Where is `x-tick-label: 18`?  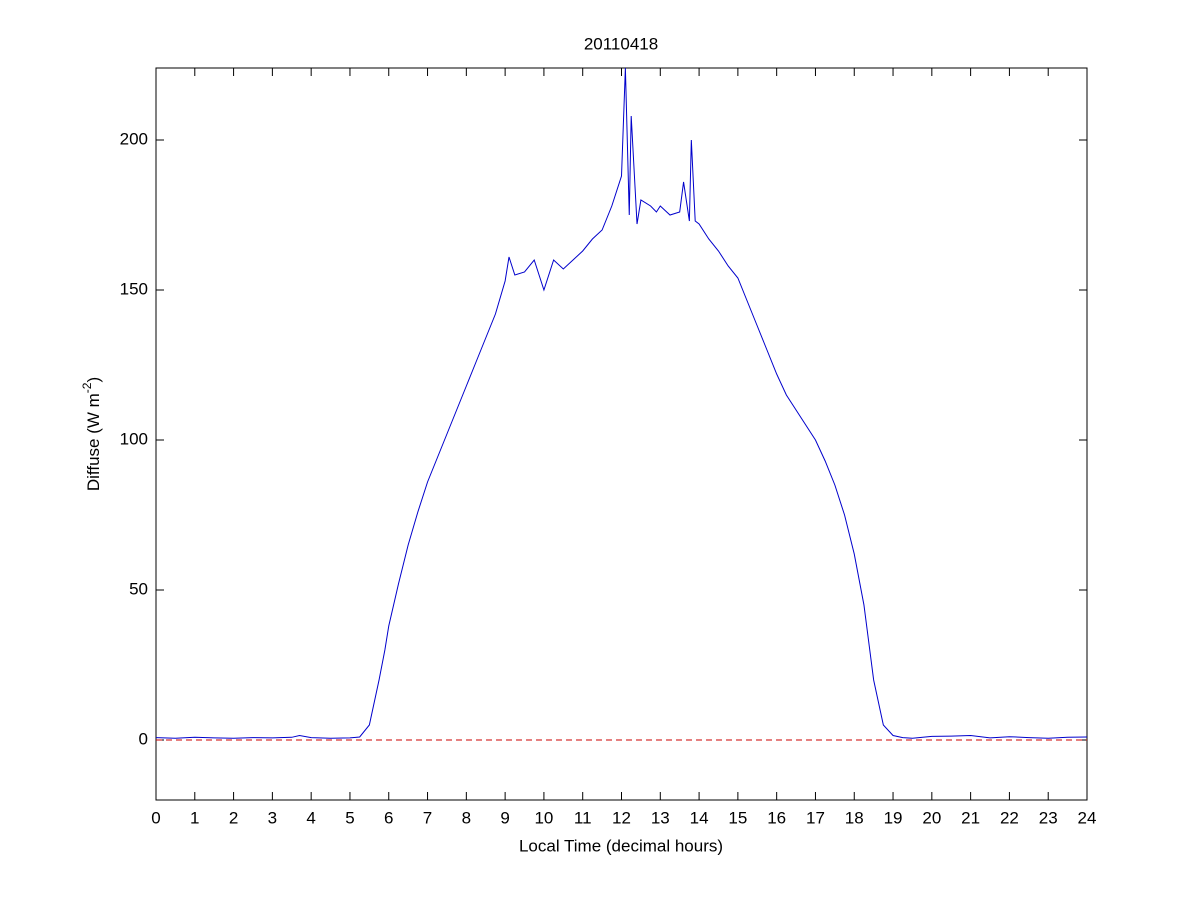 x-tick-label: 18 is located at coordinates (854, 817).